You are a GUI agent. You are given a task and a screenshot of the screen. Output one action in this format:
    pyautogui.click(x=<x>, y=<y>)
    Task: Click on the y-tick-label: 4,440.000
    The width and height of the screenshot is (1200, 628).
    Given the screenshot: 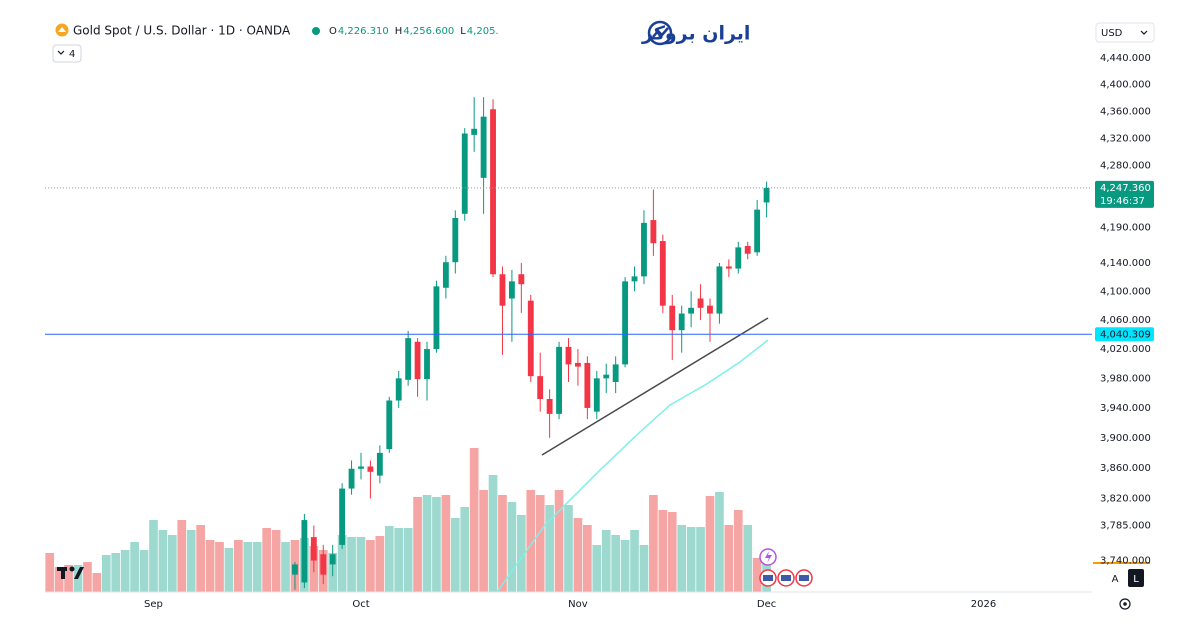 What is the action you would take?
    pyautogui.click(x=1125, y=58)
    